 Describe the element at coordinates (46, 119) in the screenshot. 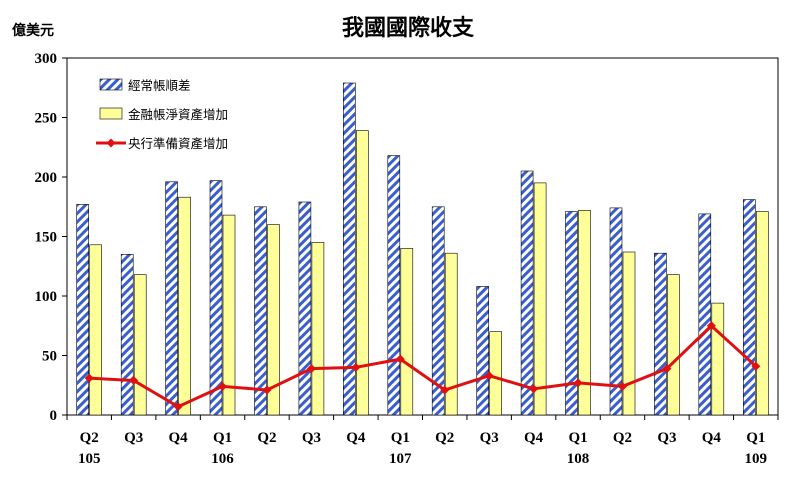

I see `y-tick-label: 250` at that location.